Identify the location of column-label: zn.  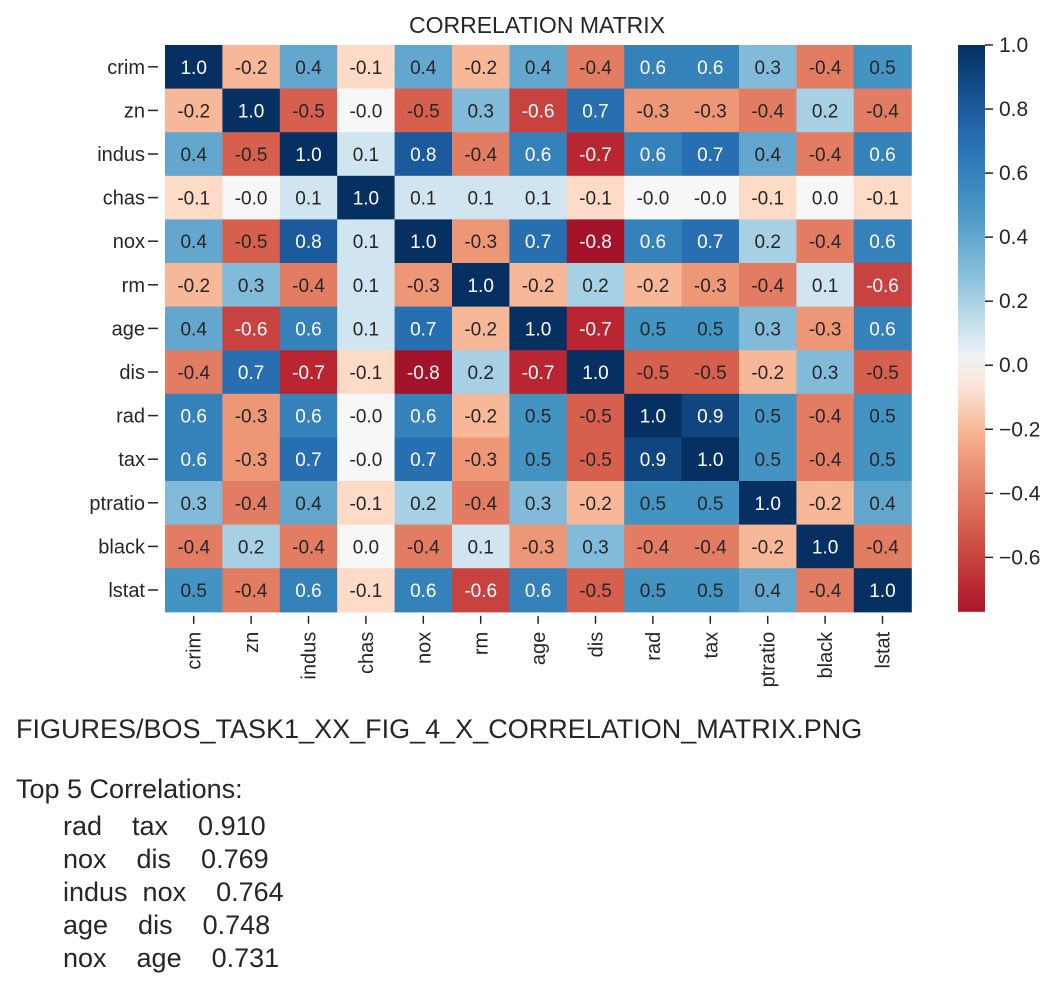
(252, 642).